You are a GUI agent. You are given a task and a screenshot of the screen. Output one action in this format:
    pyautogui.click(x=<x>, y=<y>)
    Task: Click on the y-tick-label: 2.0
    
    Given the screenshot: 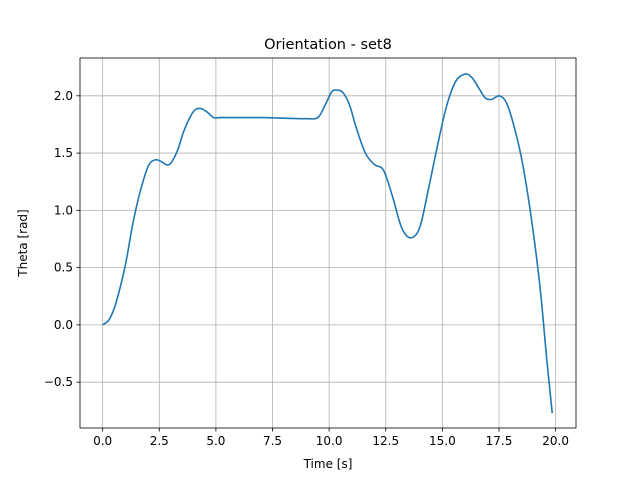 What is the action you would take?
    pyautogui.click(x=63, y=96)
    